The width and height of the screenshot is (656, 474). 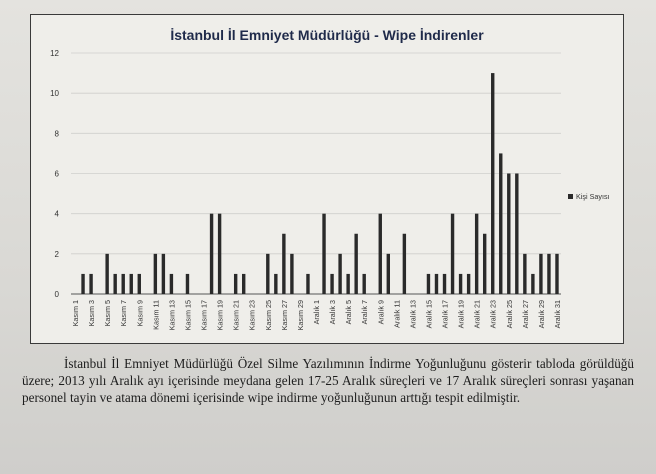 I want to click on x-tick-label: Kasım 1, so click(x=75, y=313).